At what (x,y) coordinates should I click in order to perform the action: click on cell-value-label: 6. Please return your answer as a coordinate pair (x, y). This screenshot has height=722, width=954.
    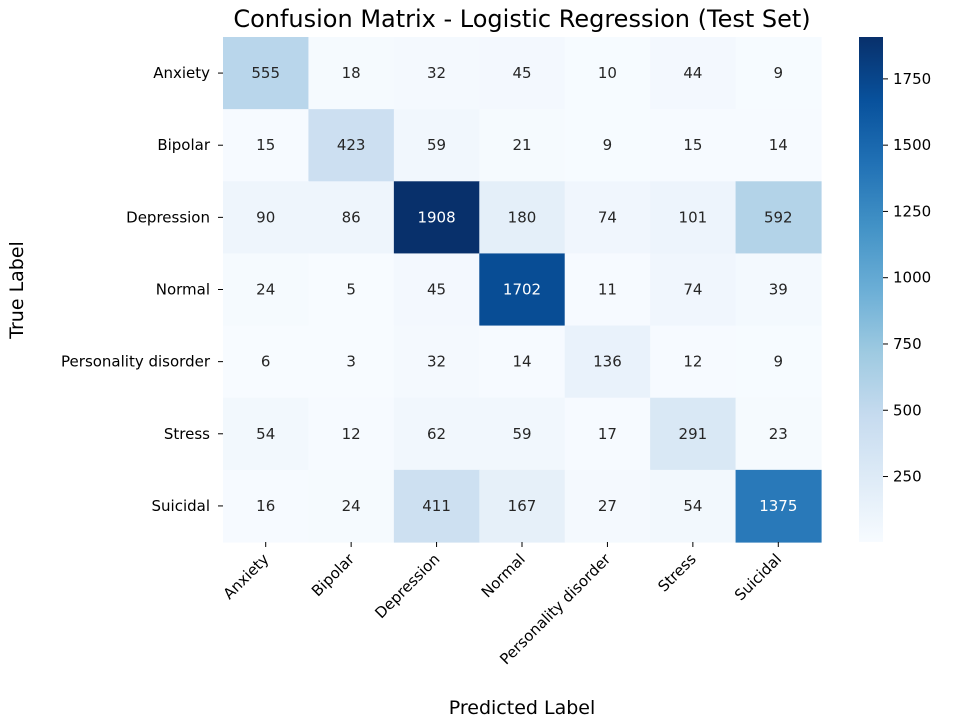
    Looking at the image, I should click on (266, 362).